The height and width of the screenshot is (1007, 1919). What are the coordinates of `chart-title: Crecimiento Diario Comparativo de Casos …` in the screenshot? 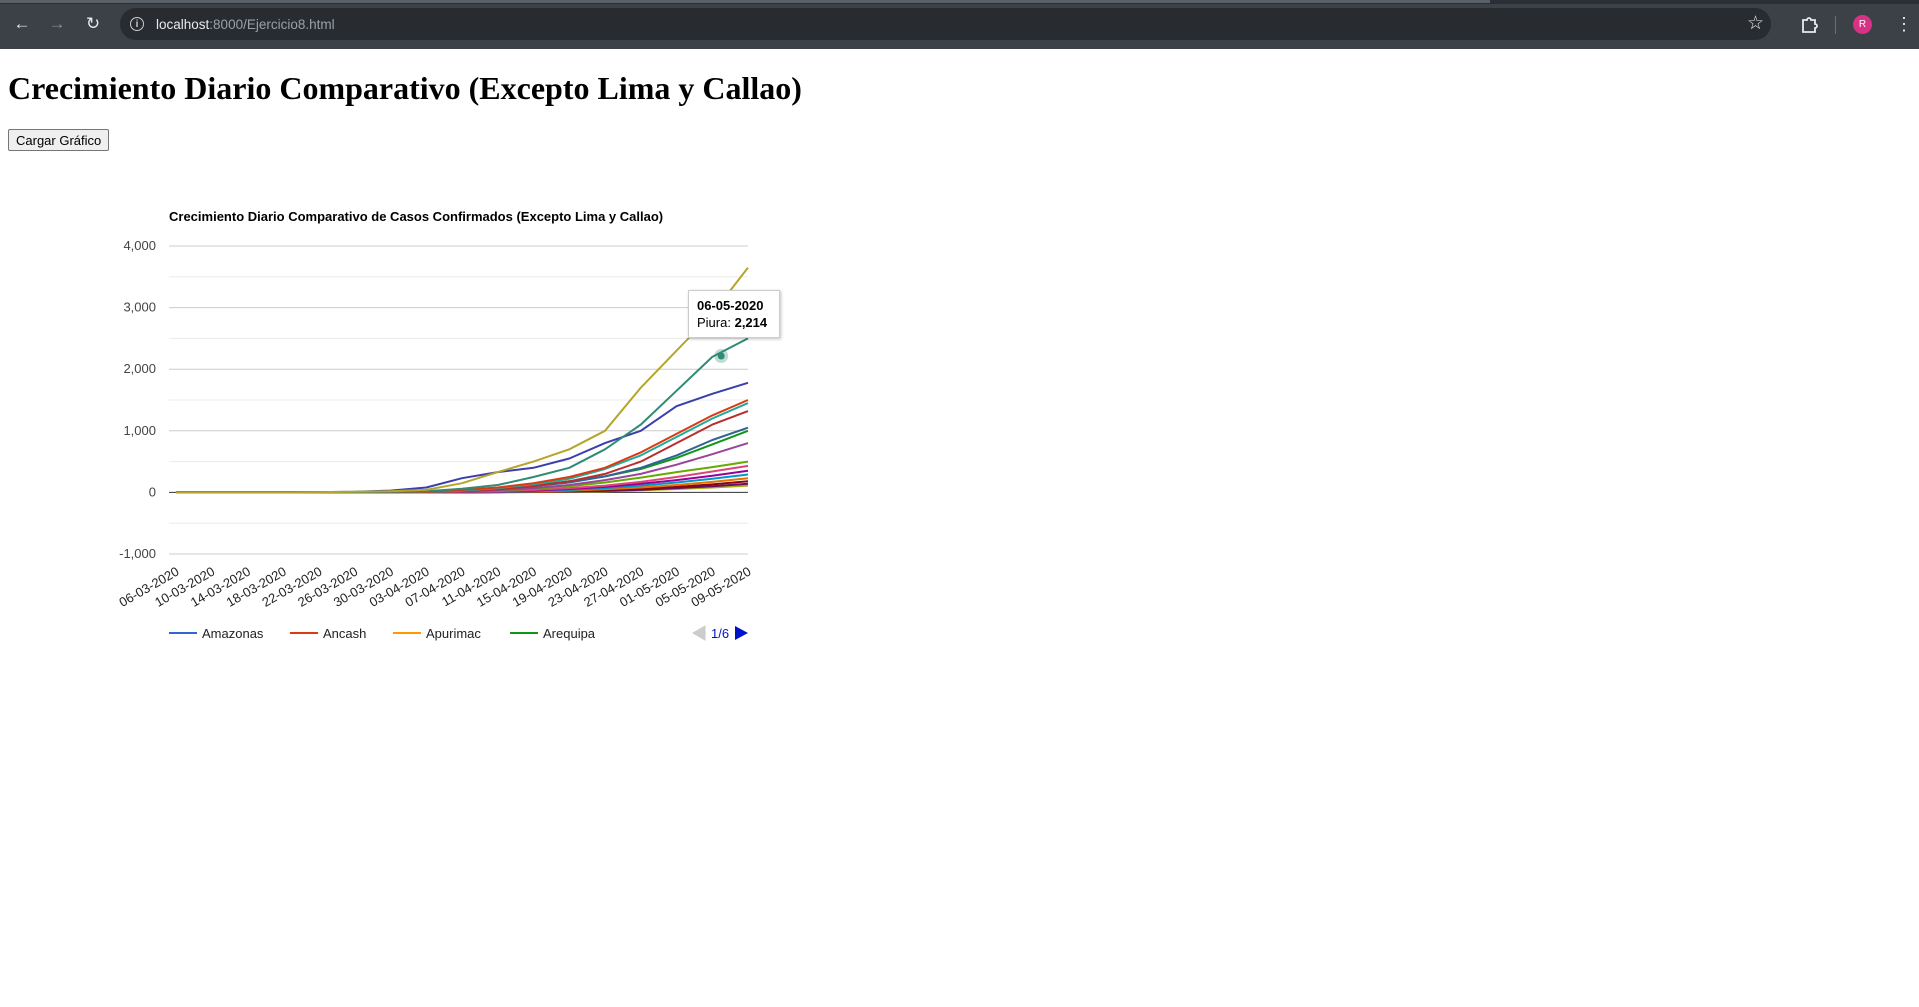 It's located at (416, 216).